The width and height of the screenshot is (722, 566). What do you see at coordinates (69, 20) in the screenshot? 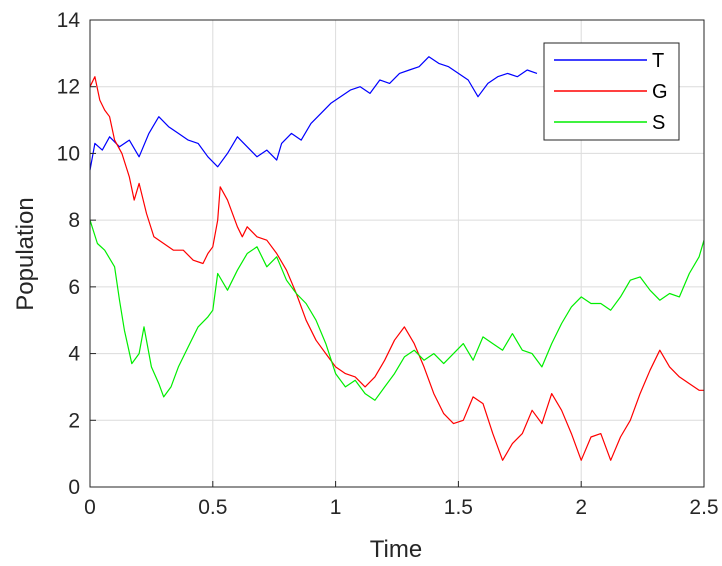
I see `y-tick-label: 14` at bounding box center [69, 20].